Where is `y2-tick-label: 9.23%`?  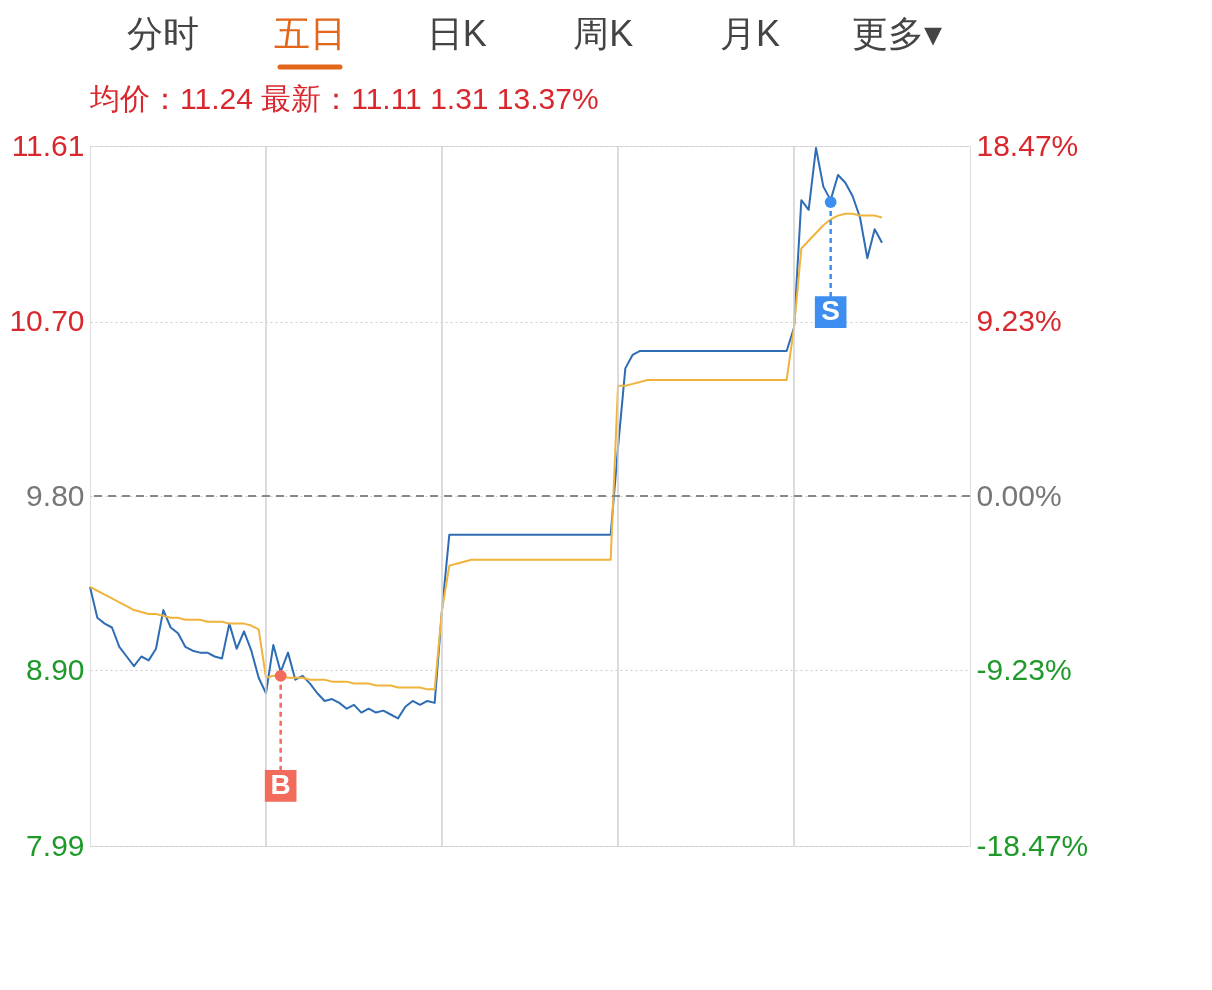
y2-tick-label: 9.23% is located at coordinates (1019, 320).